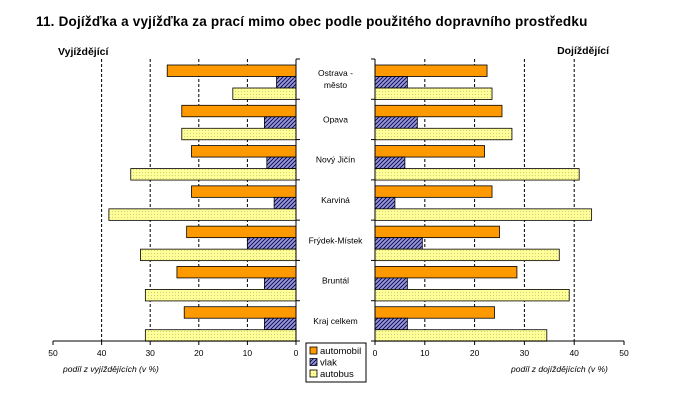  What do you see at coordinates (328, 363) in the screenshot?
I see `legend-label-vlak: vlak` at bounding box center [328, 363].